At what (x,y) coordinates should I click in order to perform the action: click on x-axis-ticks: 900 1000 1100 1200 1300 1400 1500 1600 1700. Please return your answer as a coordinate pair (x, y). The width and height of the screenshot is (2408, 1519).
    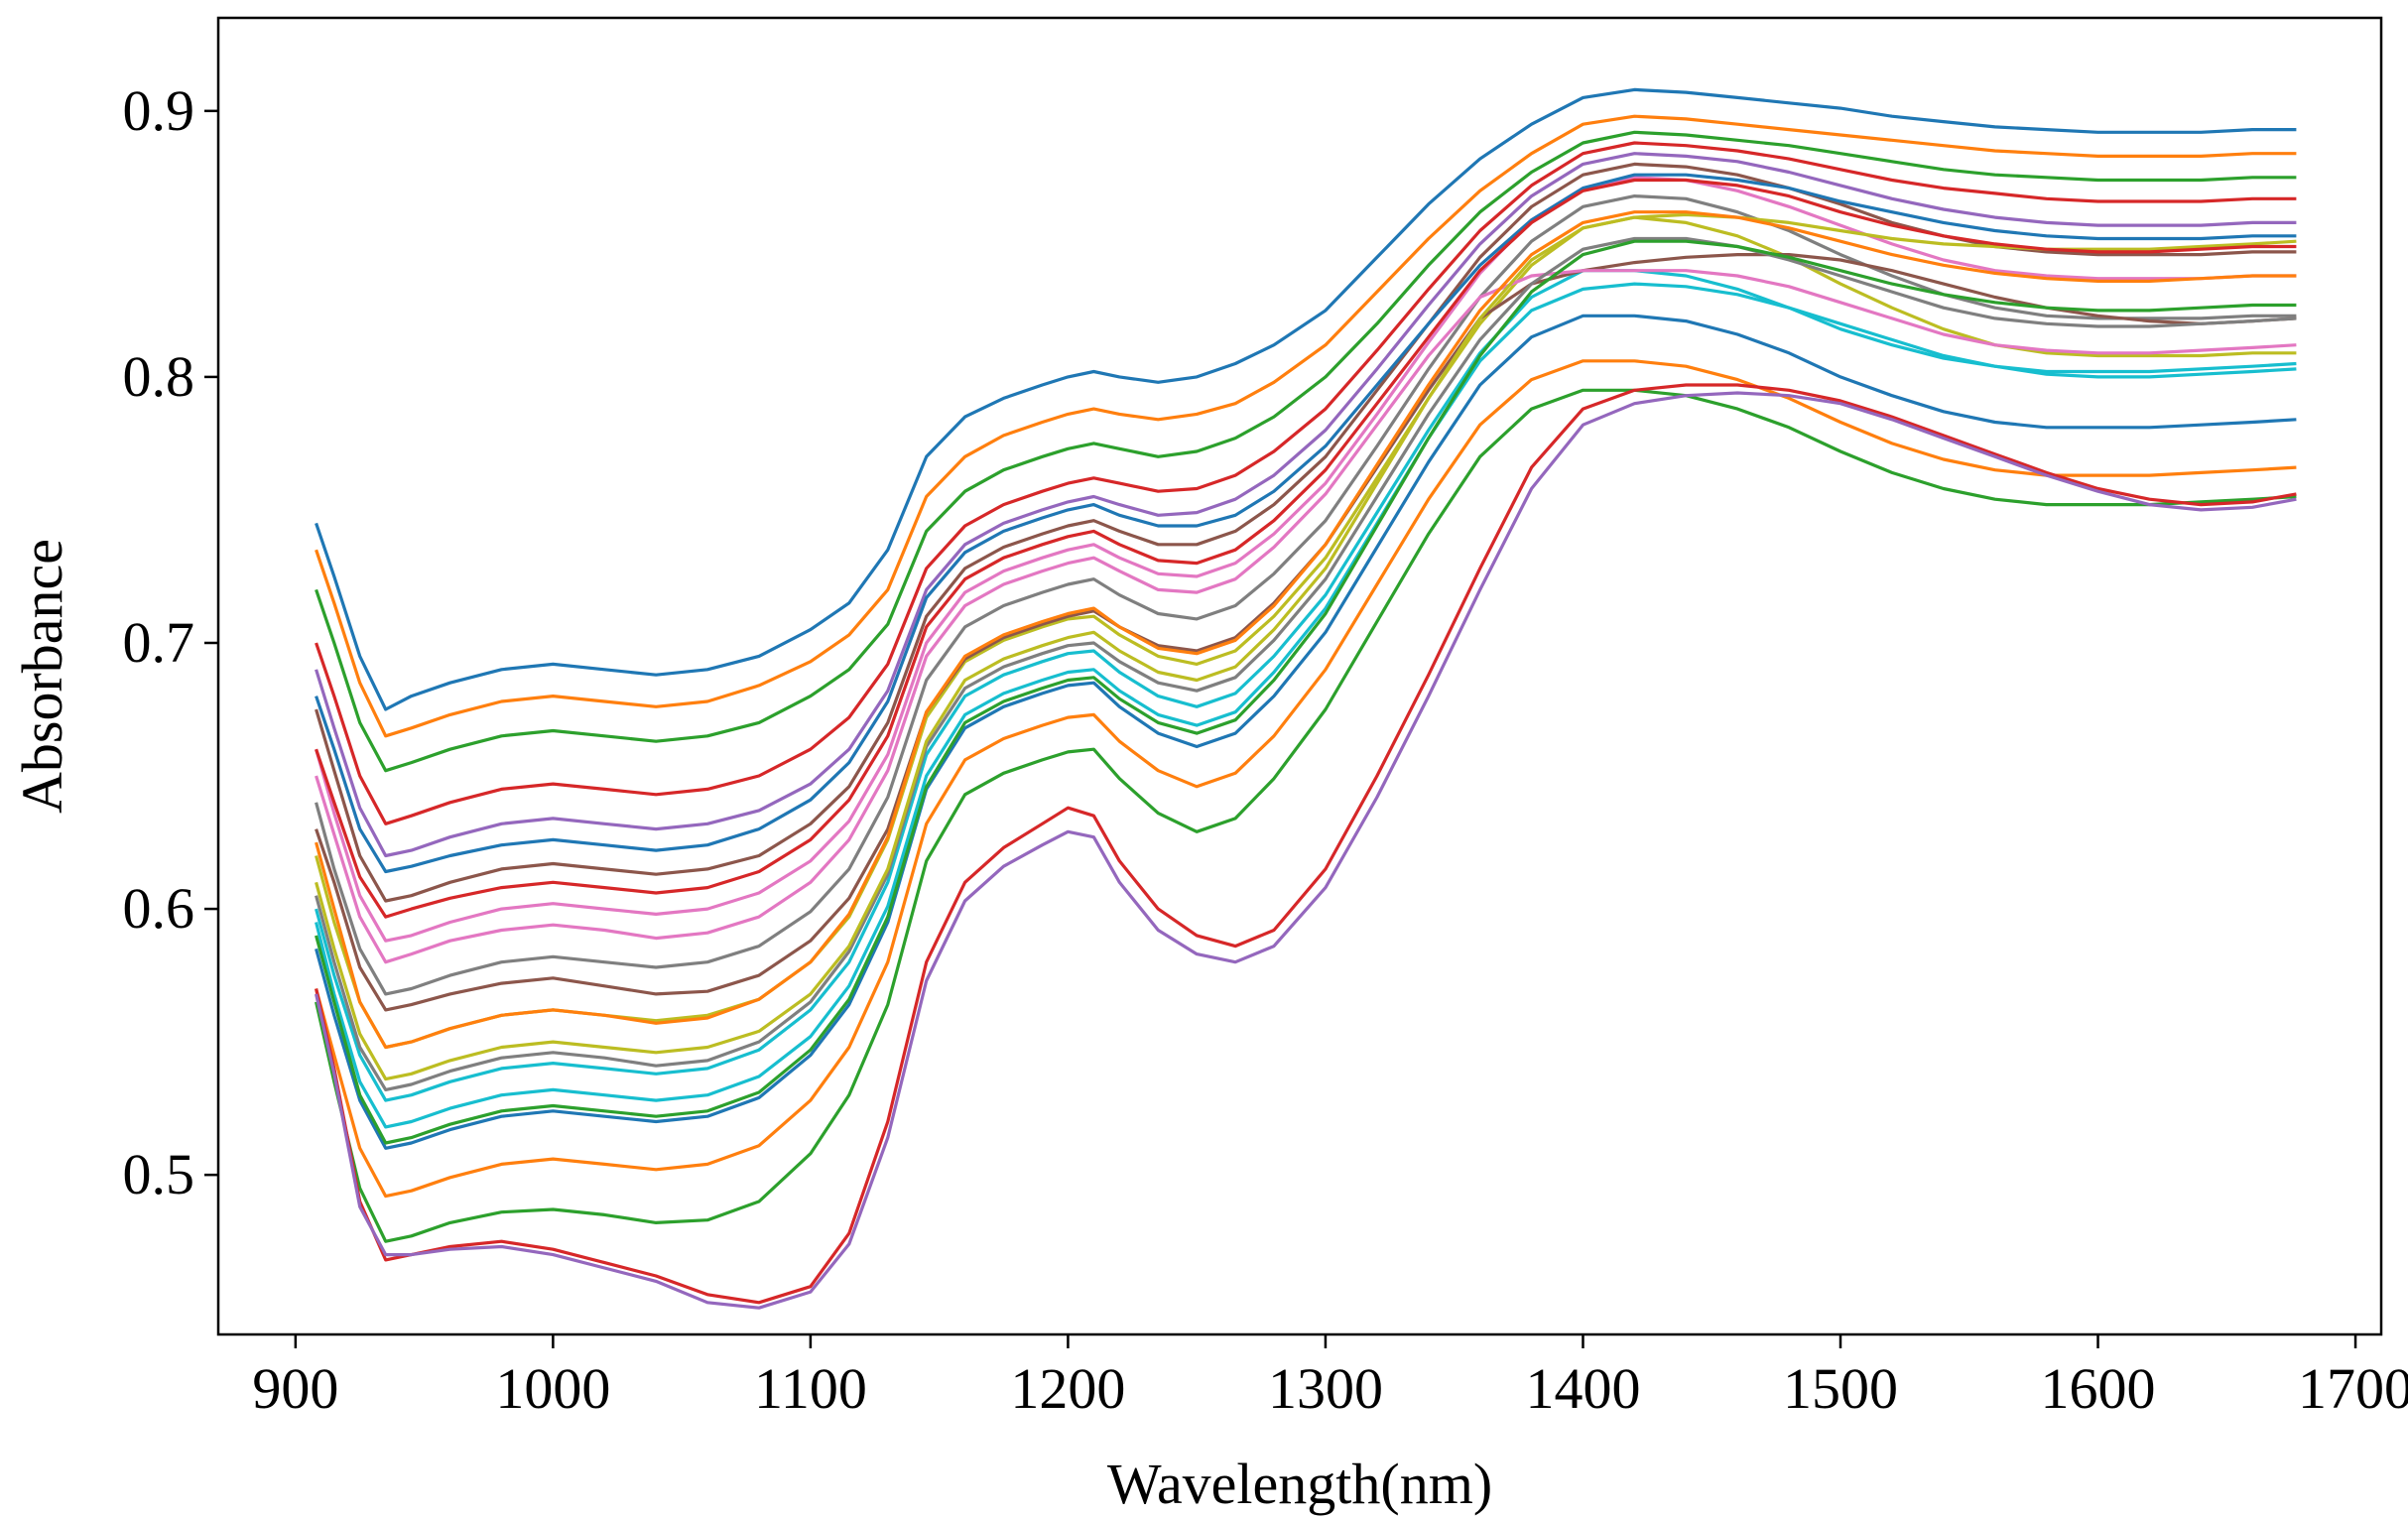
    Looking at the image, I should click on (1330, 1377).